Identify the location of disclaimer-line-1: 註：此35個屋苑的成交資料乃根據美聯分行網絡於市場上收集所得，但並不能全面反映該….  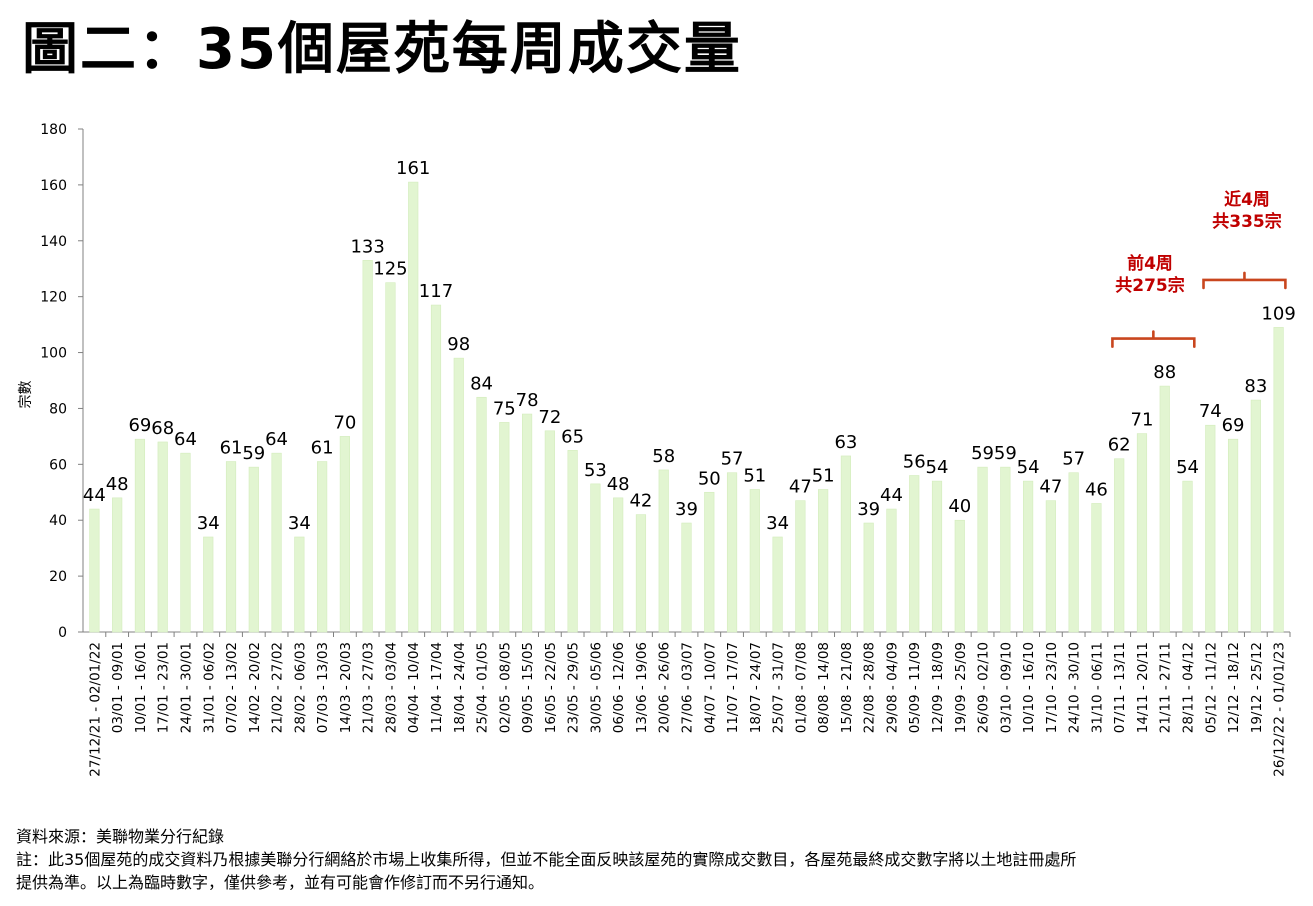
(546, 859).